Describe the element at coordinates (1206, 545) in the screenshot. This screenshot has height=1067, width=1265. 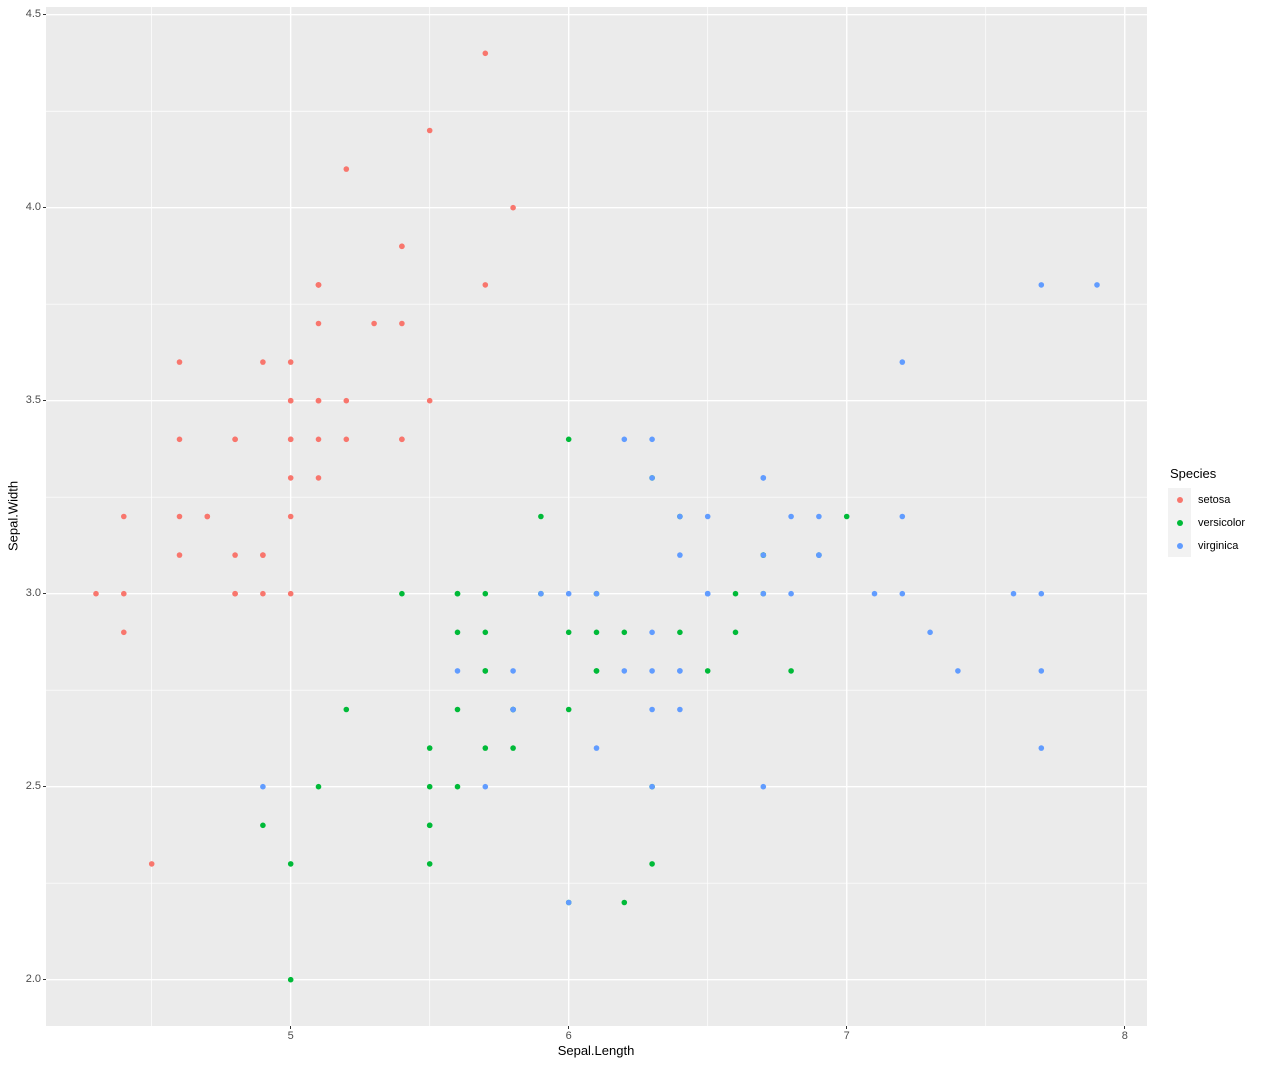
I see `legend-entry-virginica: virginica` at that location.